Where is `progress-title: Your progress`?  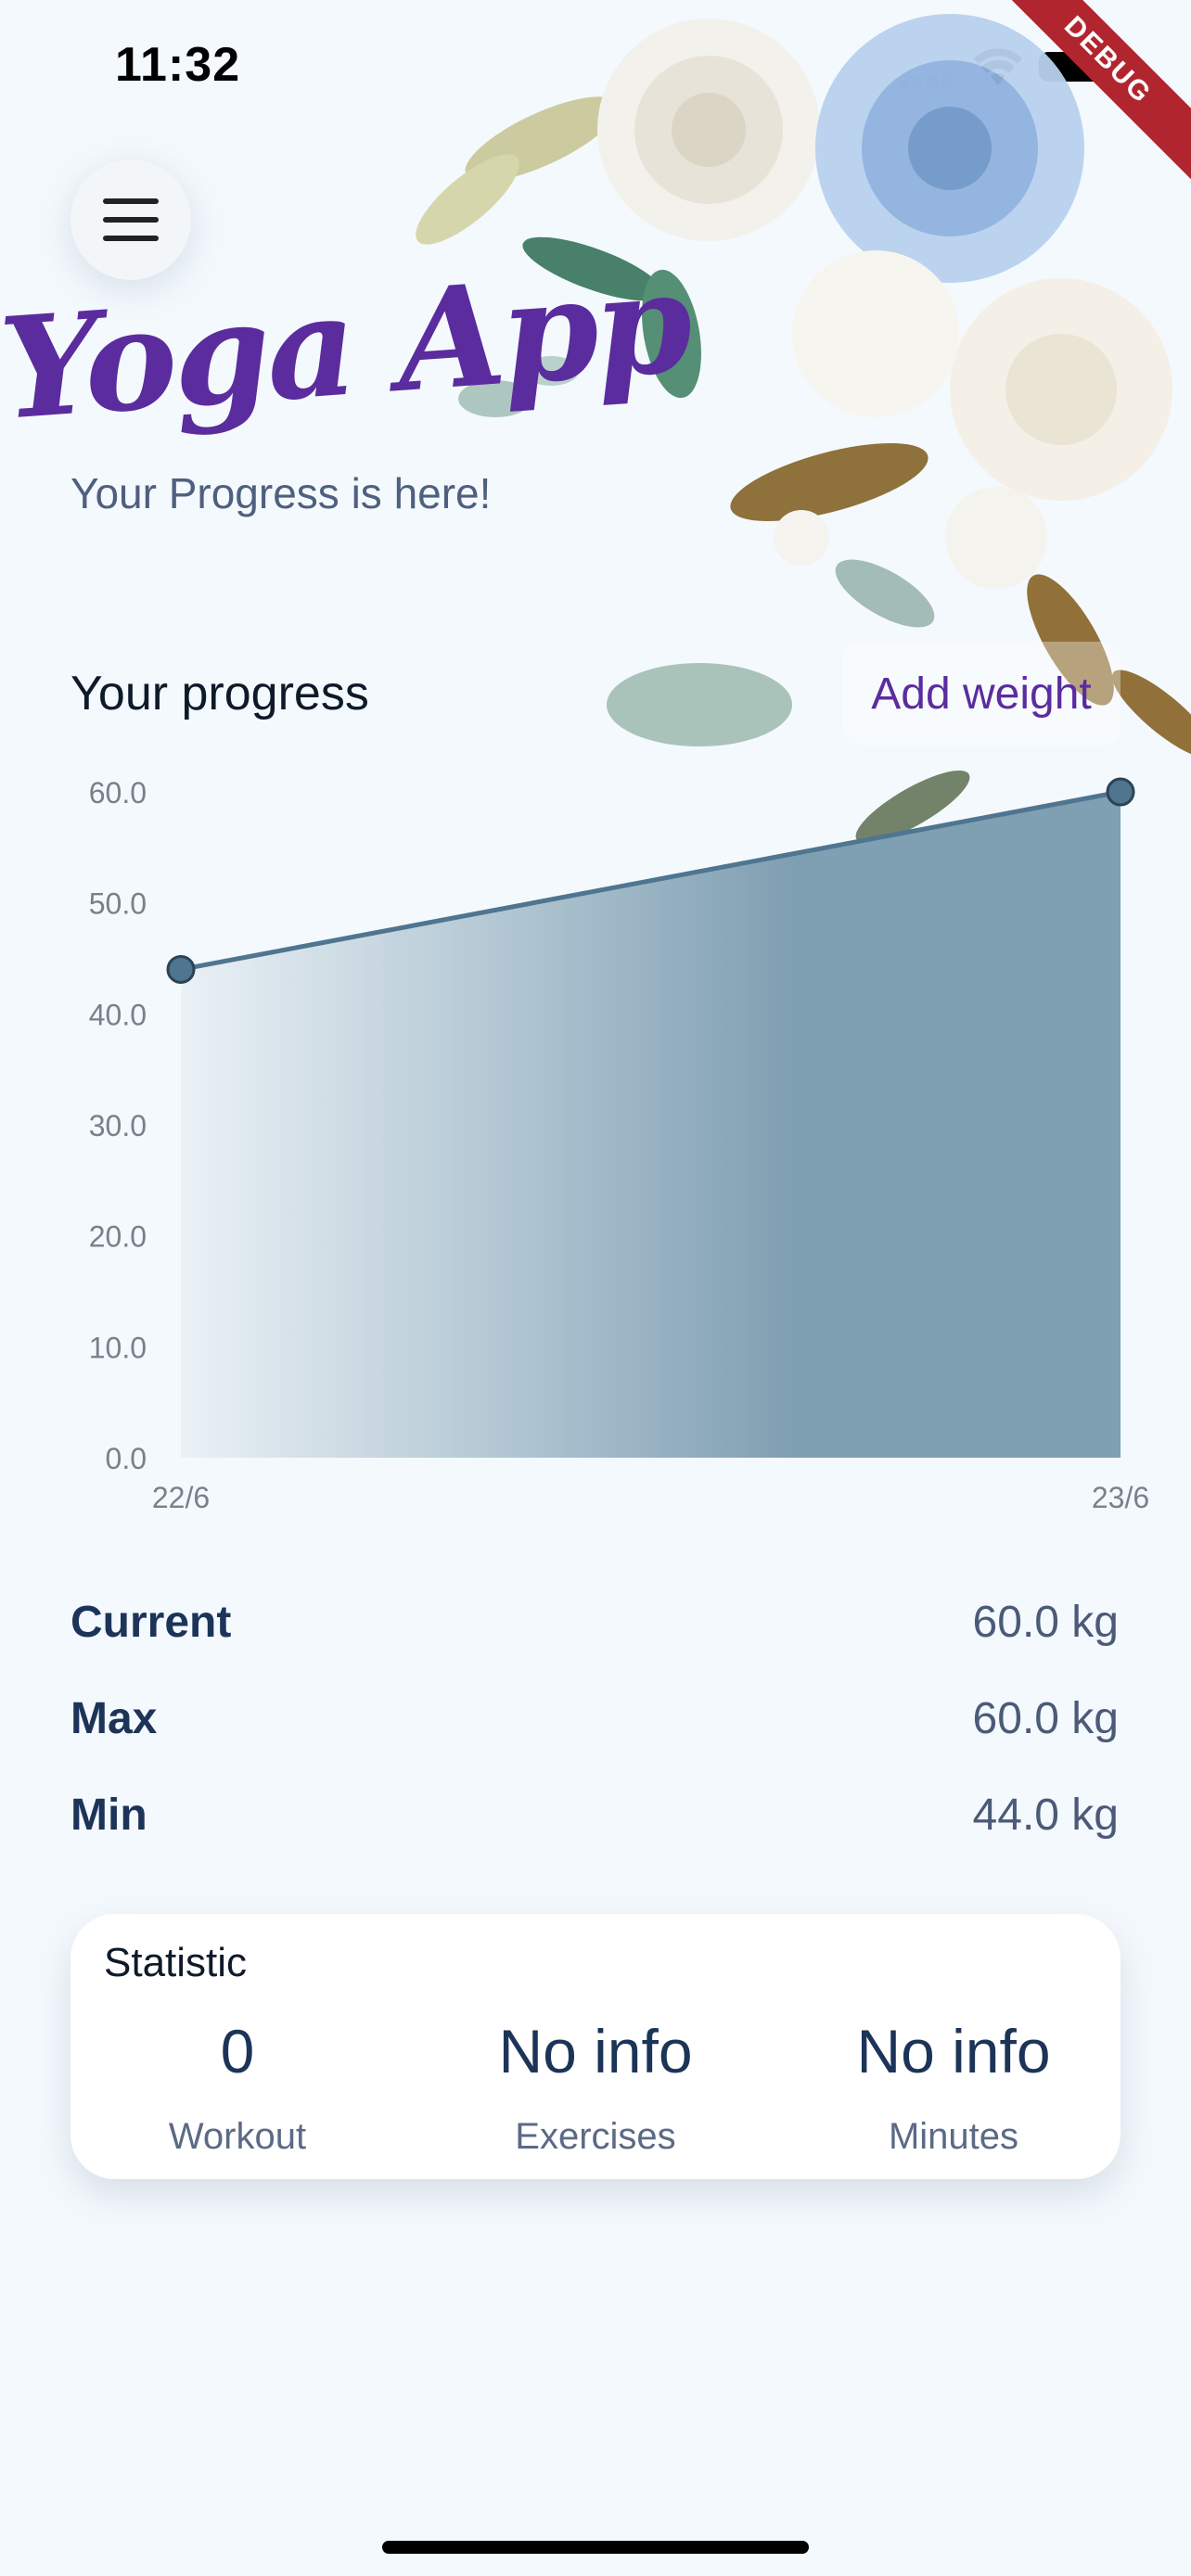 progress-title: Your progress is located at coordinates (219, 694).